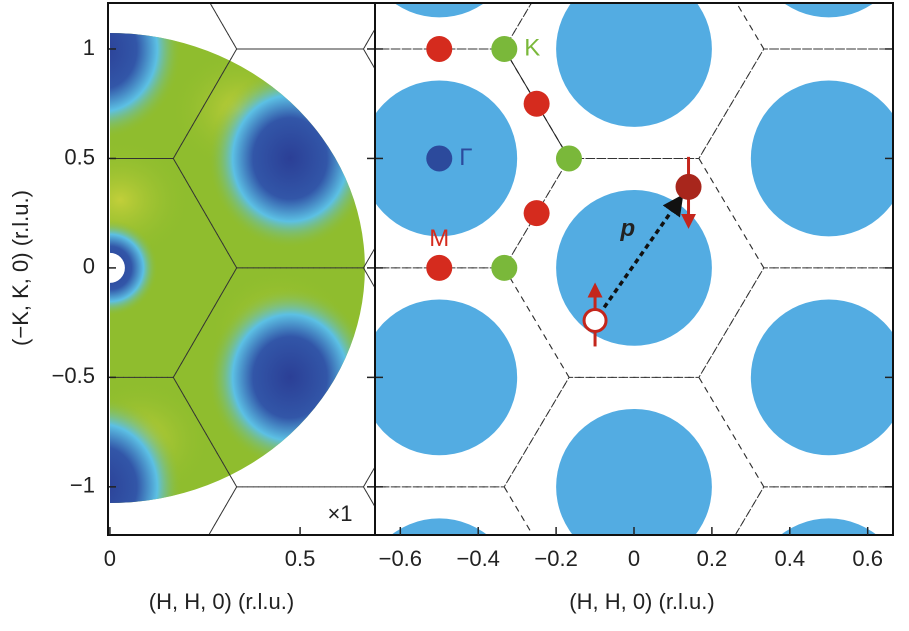  I want to click on vector-label: p, so click(627, 228).